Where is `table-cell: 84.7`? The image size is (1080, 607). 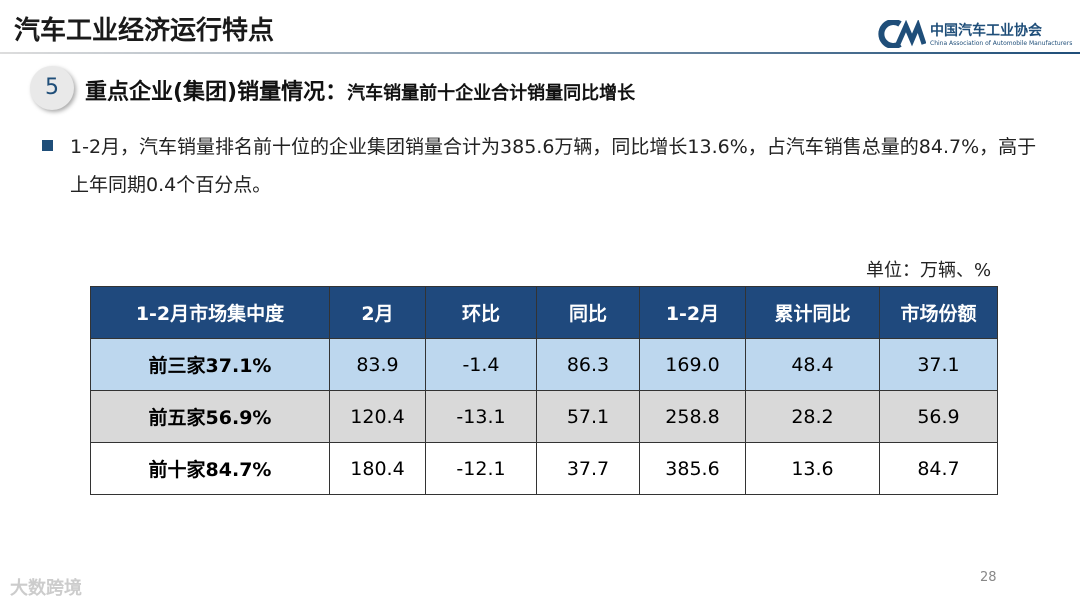
table-cell: 84.7 is located at coordinates (938, 468).